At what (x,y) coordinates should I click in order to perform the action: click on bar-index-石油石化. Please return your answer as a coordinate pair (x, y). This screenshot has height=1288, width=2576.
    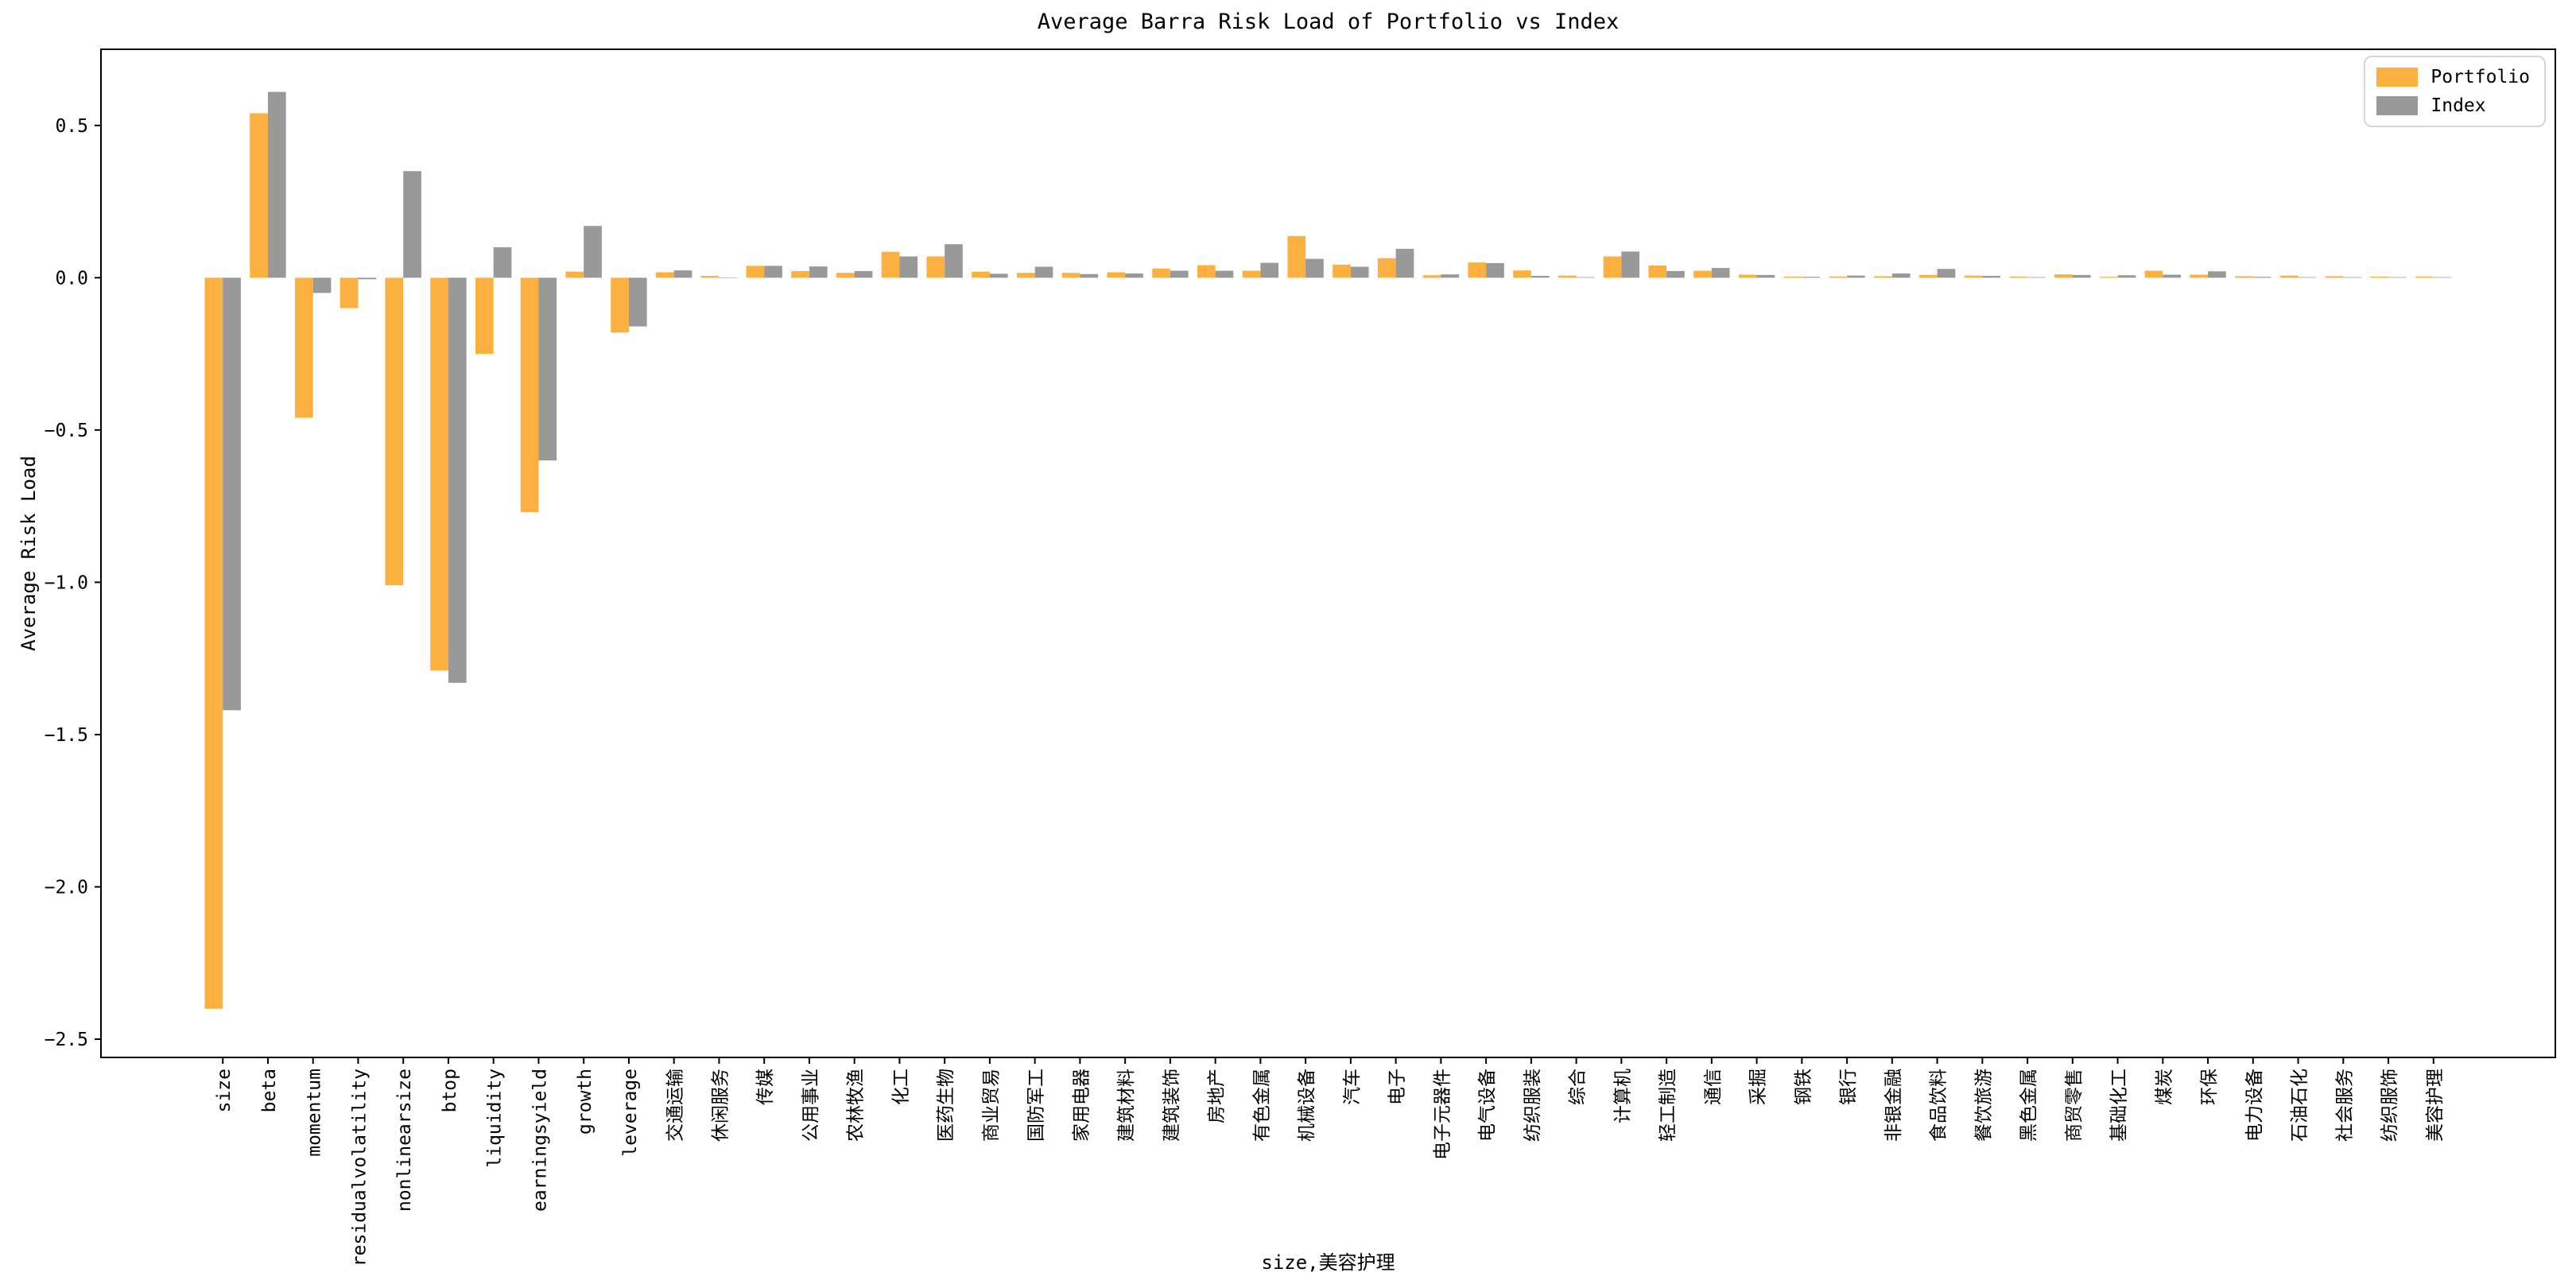
    Looking at the image, I should click on (2308, 277).